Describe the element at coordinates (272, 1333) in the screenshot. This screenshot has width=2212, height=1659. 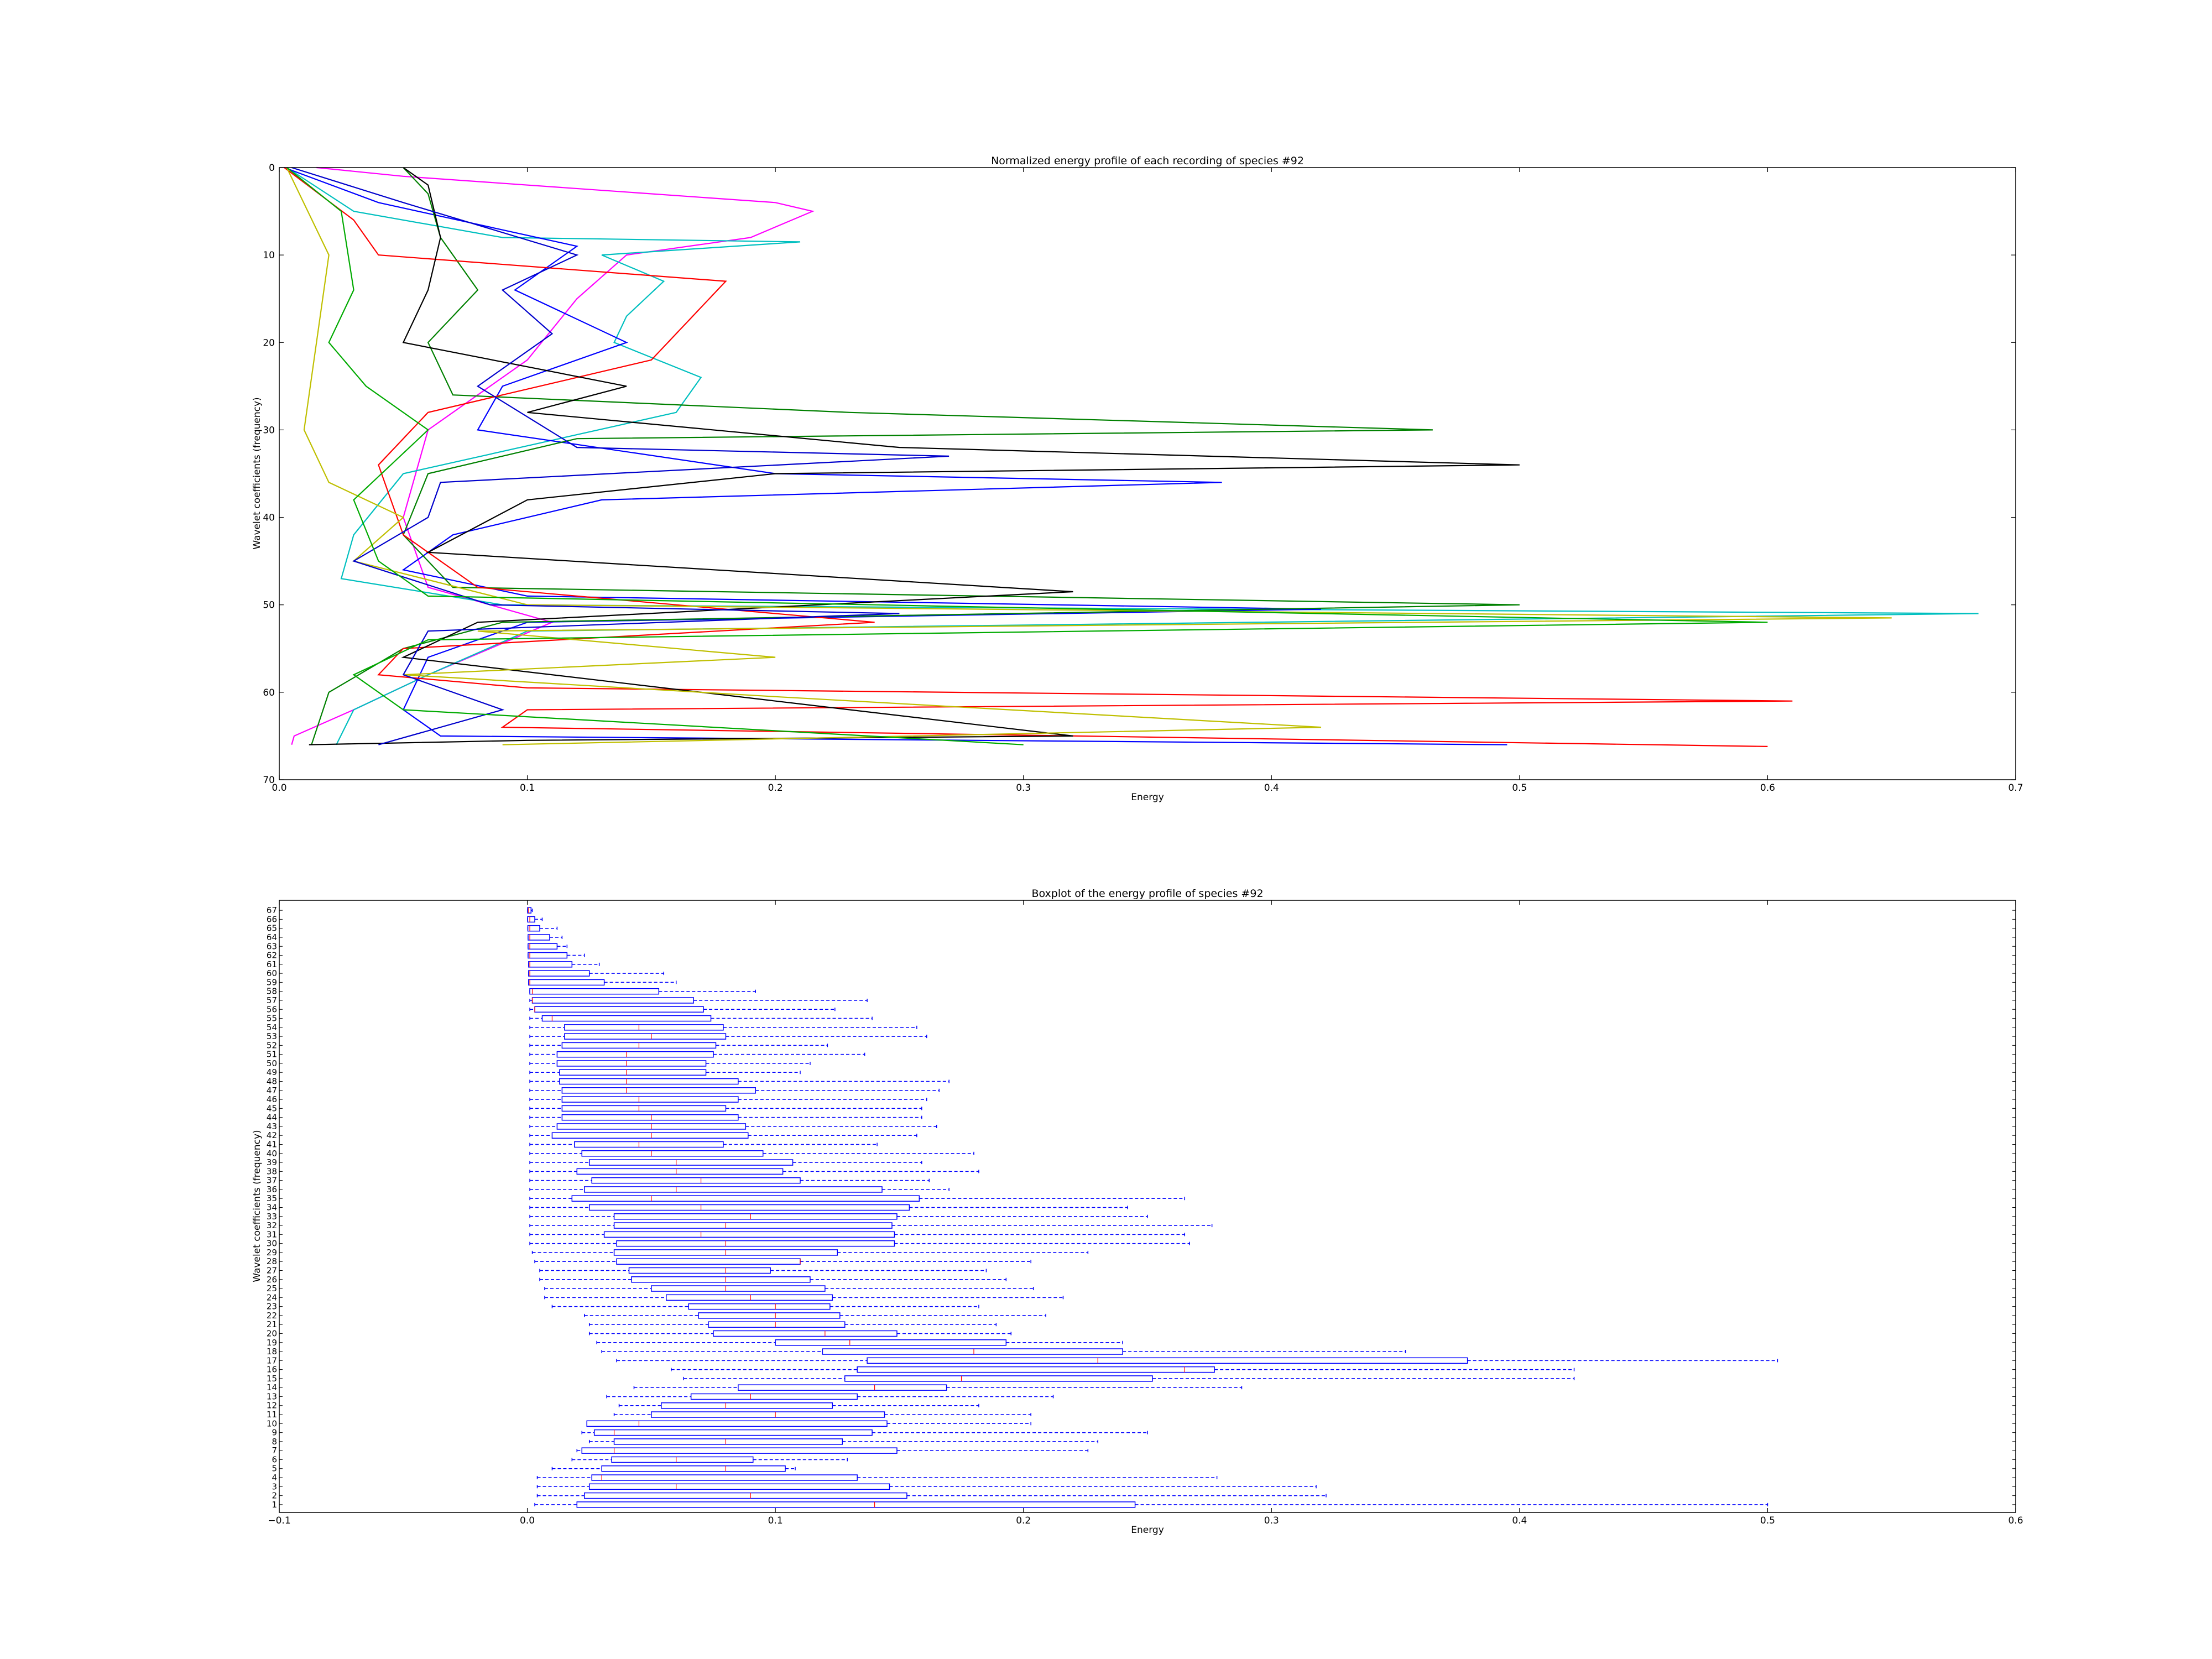
I see `y-tick-label: 20` at that location.